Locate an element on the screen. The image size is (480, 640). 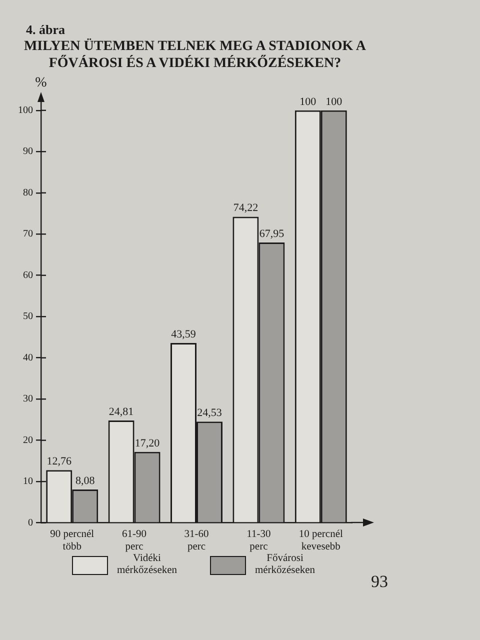
data-label: 12,76 is located at coordinates (59, 462).